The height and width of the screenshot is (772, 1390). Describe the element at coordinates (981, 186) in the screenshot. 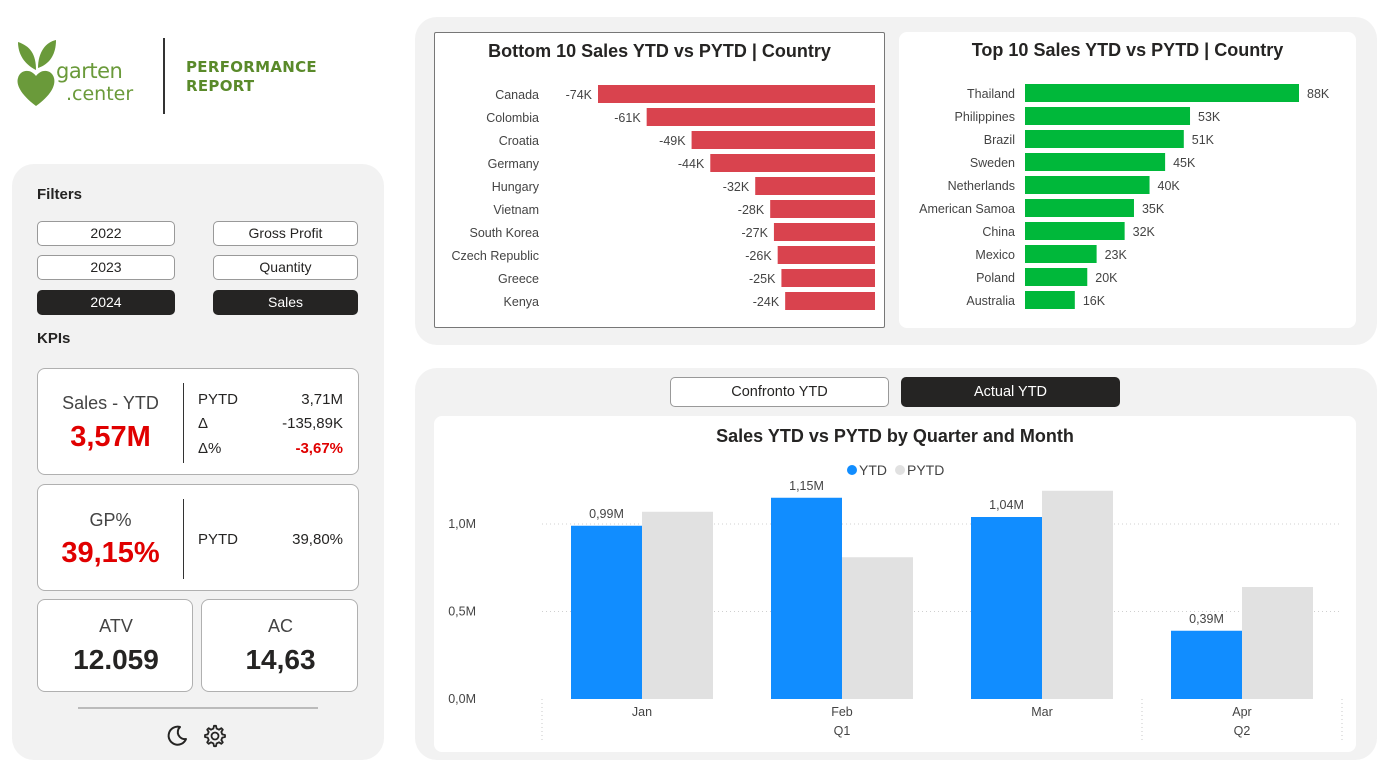

I see `category-label: Netherlands` at that location.